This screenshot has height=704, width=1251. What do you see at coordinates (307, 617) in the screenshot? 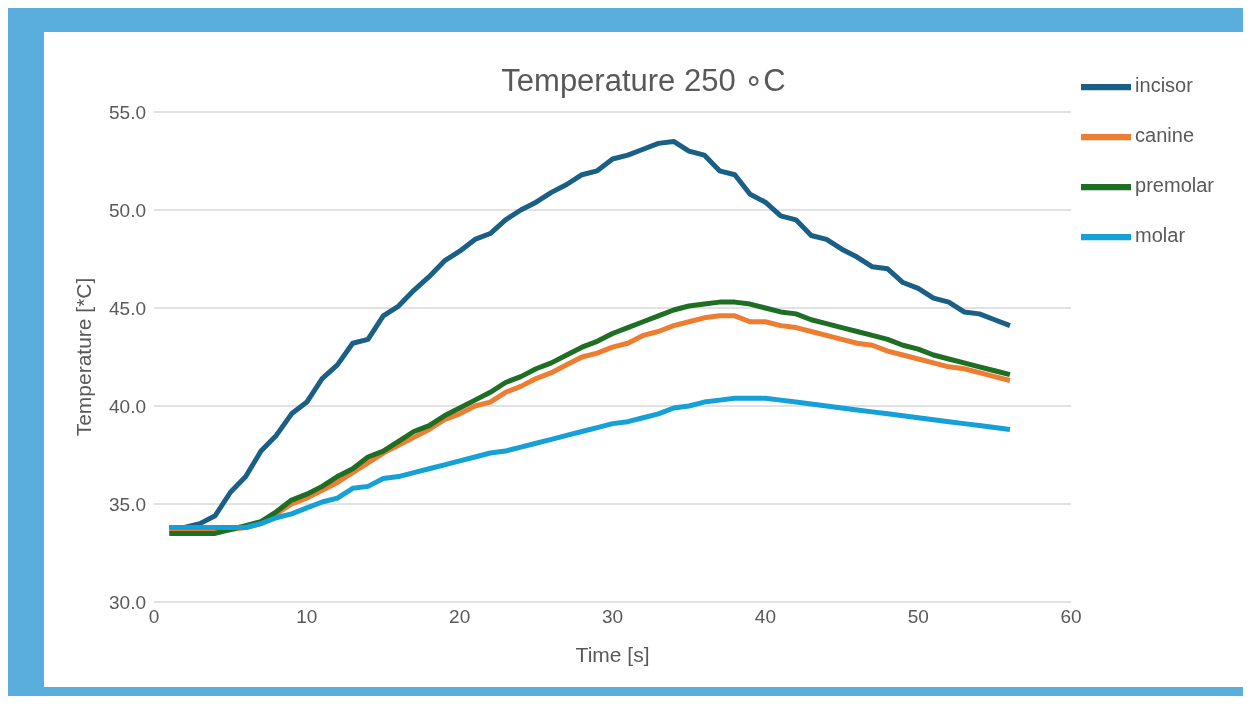
I see `x-tick-label: 10` at bounding box center [307, 617].